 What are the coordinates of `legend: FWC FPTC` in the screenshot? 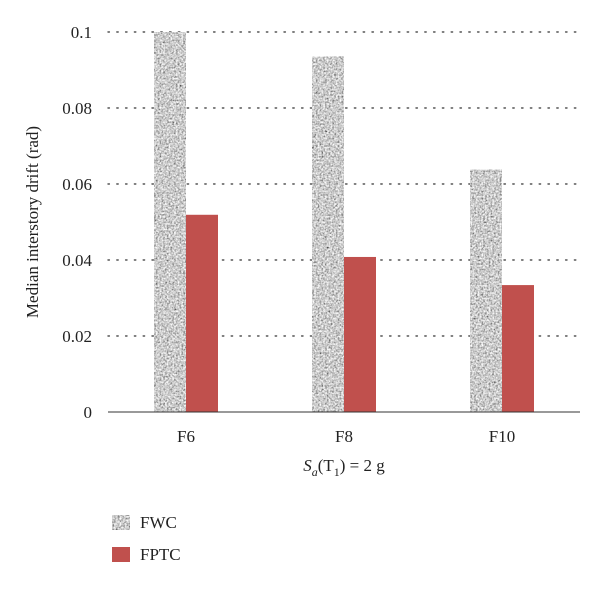 It's located at (146, 538).